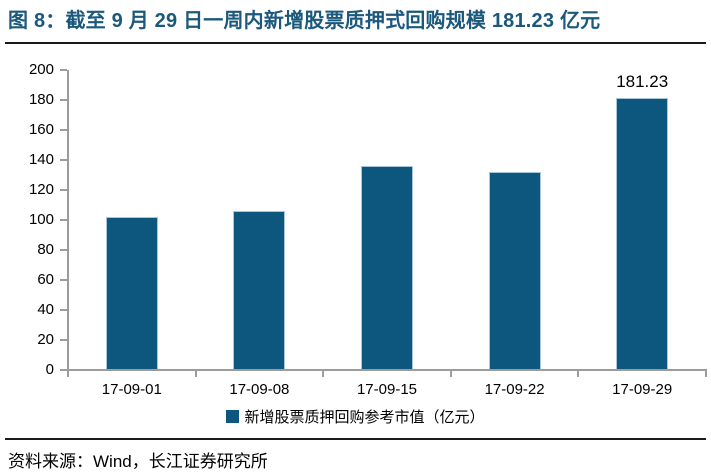 This screenshot has height=474, width=711. I want to click on x-tick-label: 17-09-01, so click(131, 389).